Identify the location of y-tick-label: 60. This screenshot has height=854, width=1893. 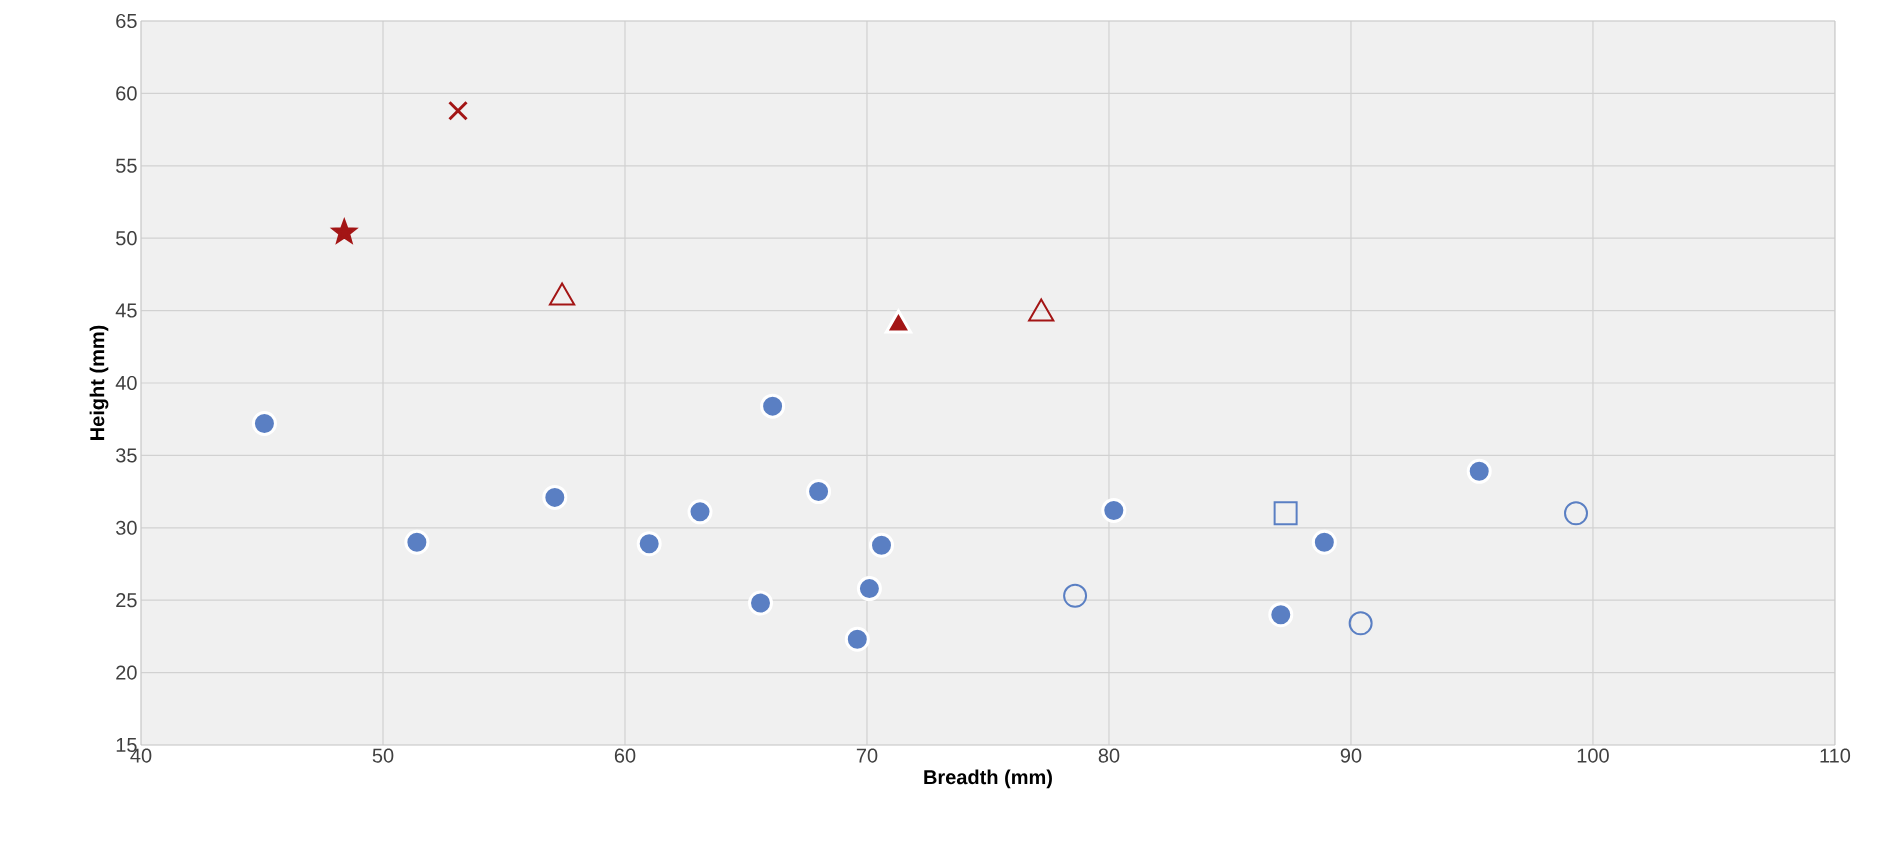
(126, 93).